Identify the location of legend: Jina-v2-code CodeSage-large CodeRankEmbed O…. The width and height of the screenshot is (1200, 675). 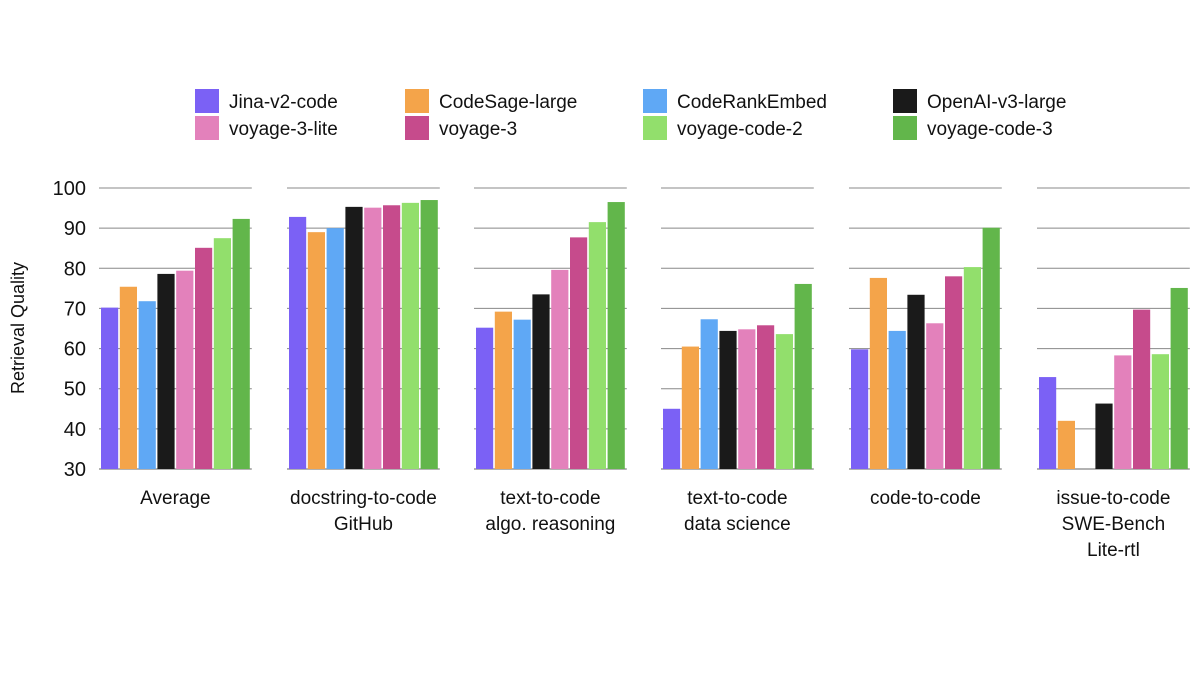
(630, 114).